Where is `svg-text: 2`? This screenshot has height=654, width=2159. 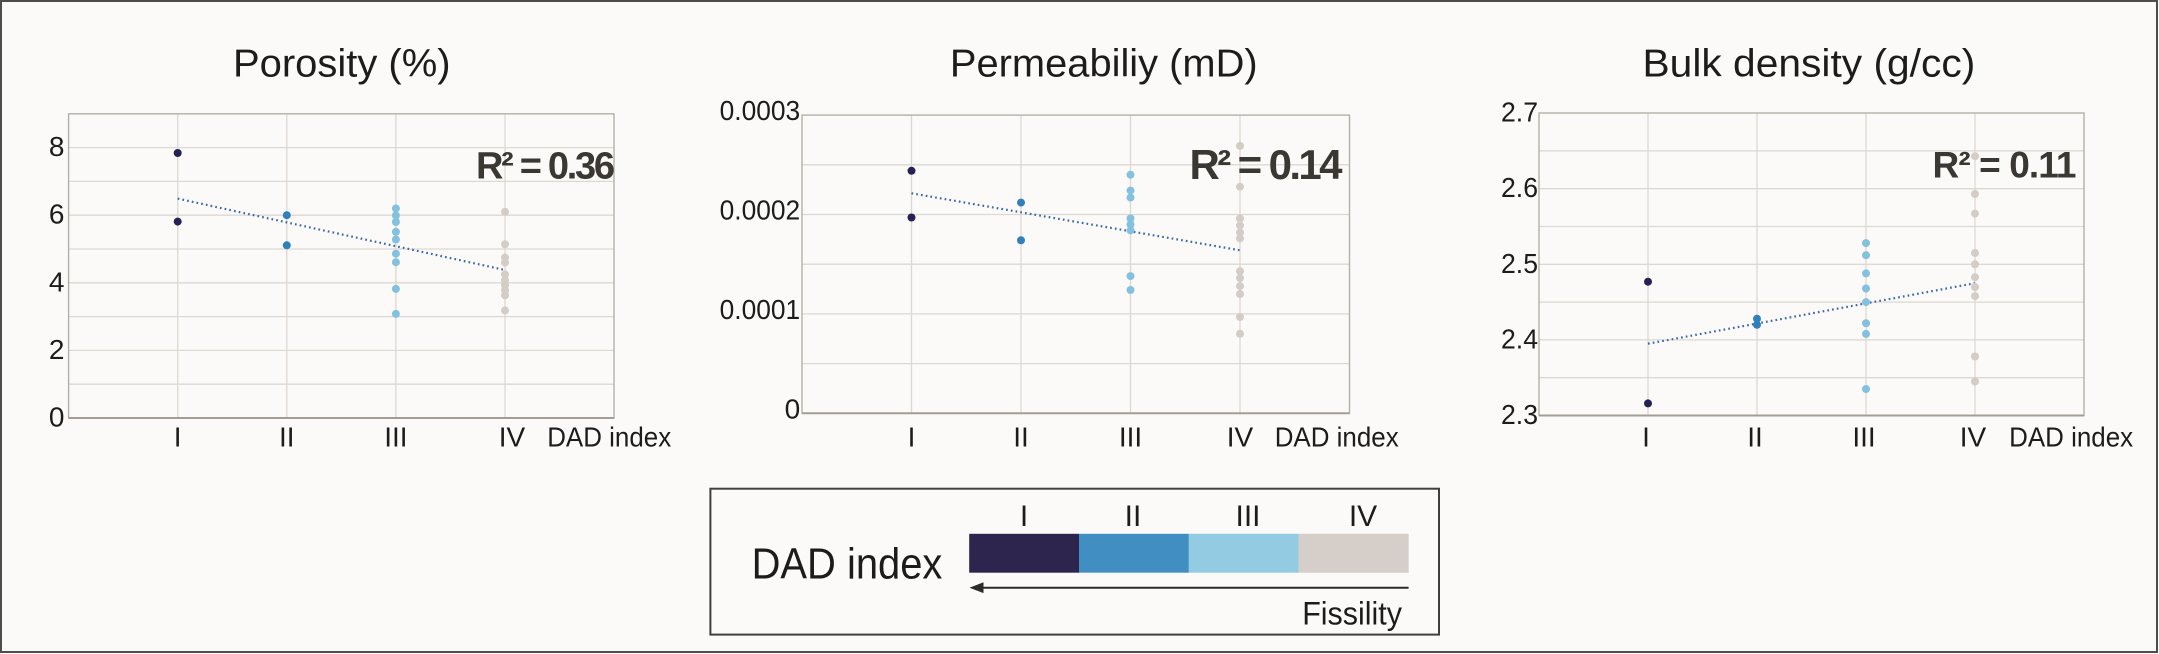
svg-text: 2 is located at coordinates (57, 349).